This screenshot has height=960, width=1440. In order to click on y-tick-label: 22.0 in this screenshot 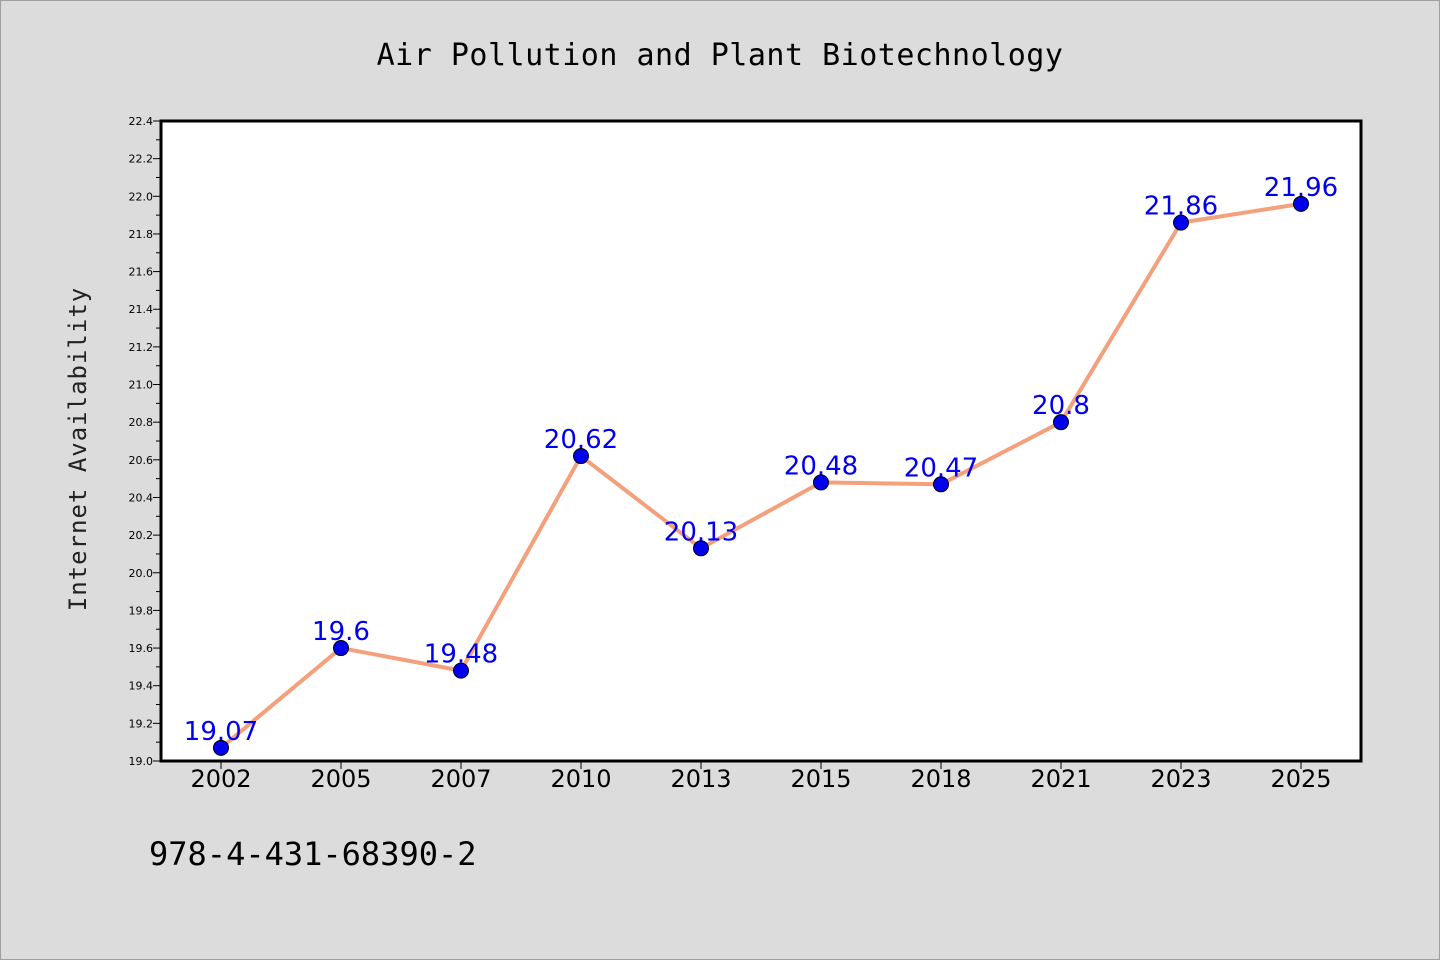, I will do `click(141, 196)`.